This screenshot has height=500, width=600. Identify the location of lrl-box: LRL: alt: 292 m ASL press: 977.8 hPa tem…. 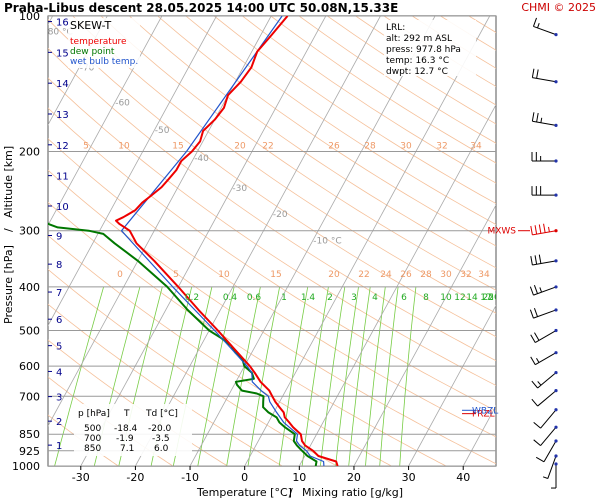
(430, 48).